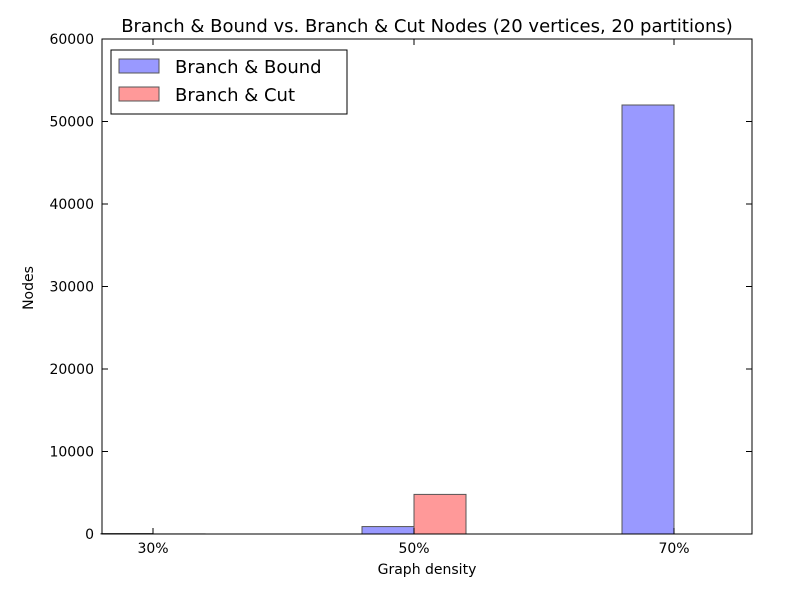  What do you see at coordinates (152, 549) in the screenshot?
I see `x-tick-label-0: 30%` at bounding box center [152, 549].